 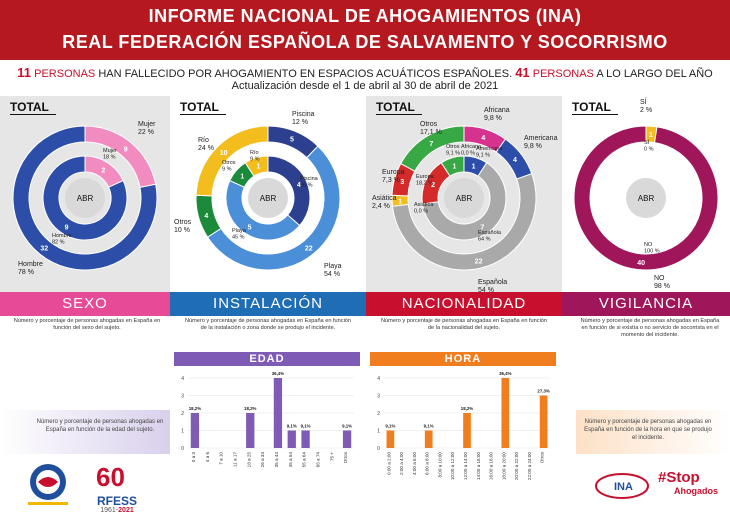 I want to click on outer-slice-hombre, so click(x=85, y=198).